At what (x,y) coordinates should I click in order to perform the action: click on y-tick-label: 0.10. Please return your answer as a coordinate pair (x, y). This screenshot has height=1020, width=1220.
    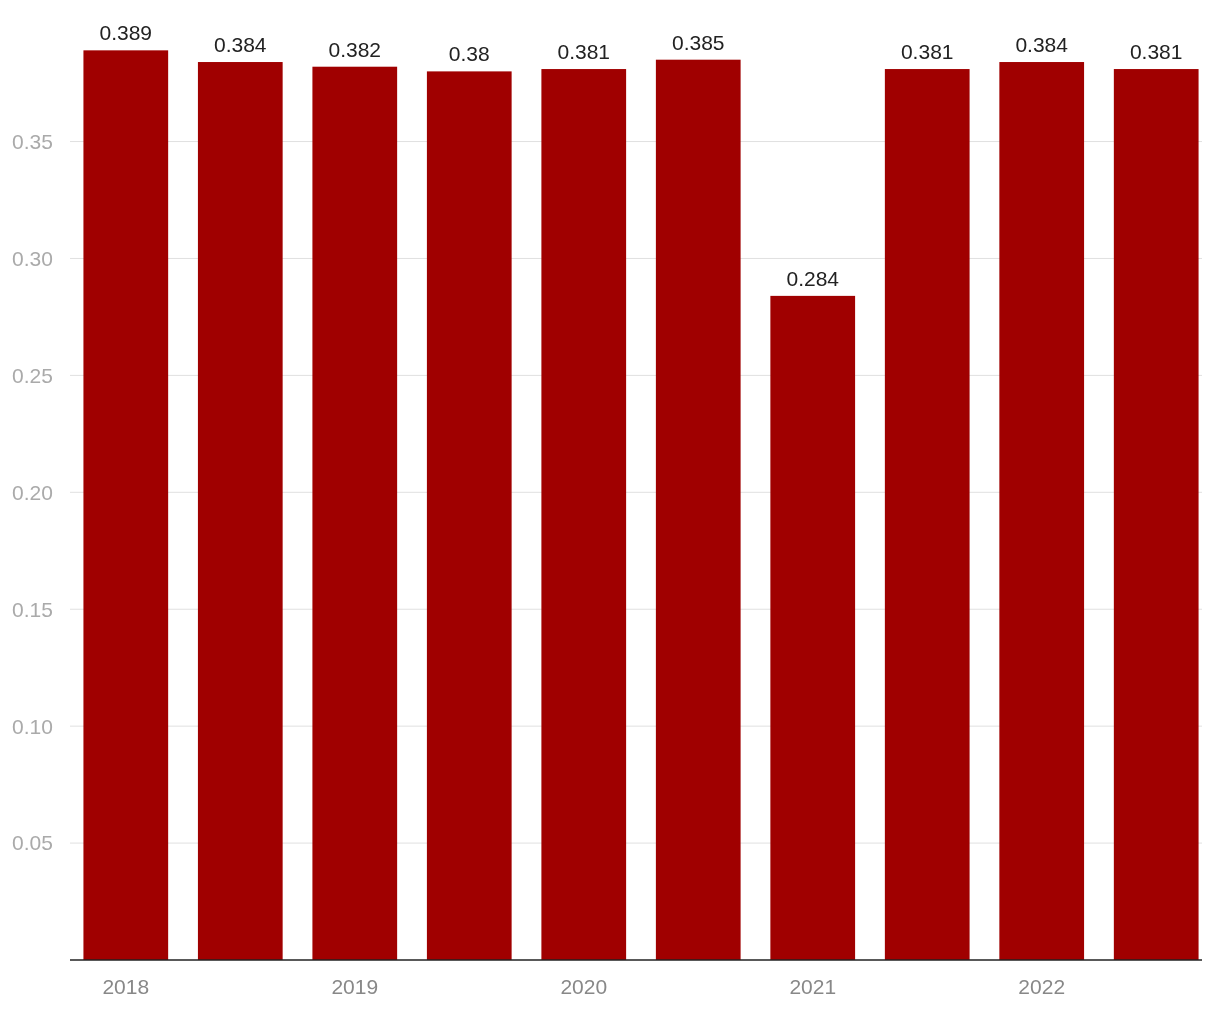
    Looking at the image, I should click on (32, 726).